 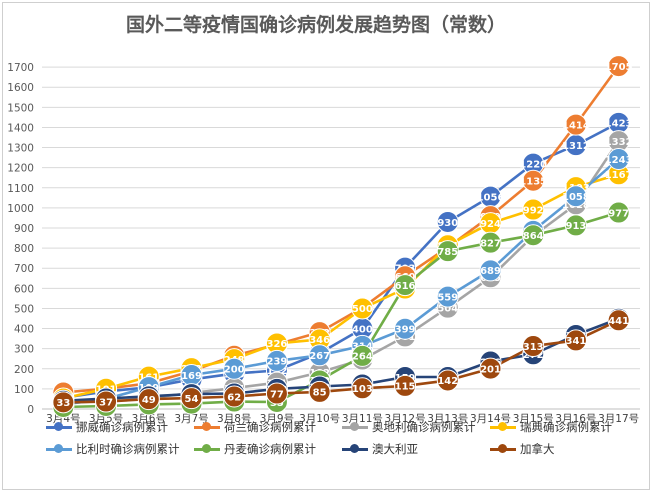 I want to click on data-label: 504, so click(x=447, y=308).